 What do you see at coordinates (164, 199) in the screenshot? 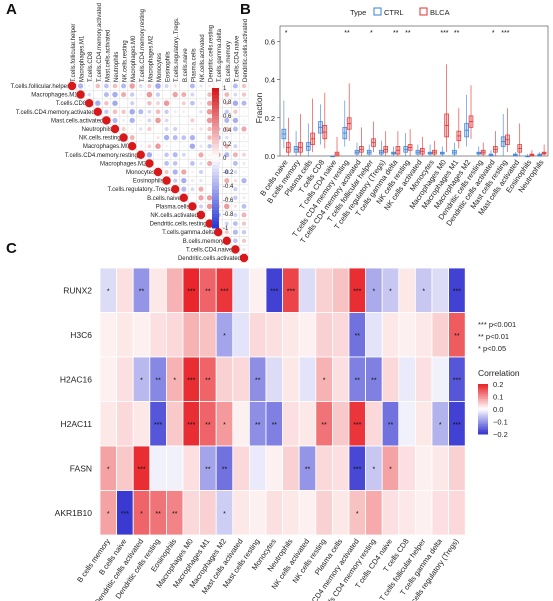
I see `corr-row-label: B.cells.naive` at bounding box center [164, 199].